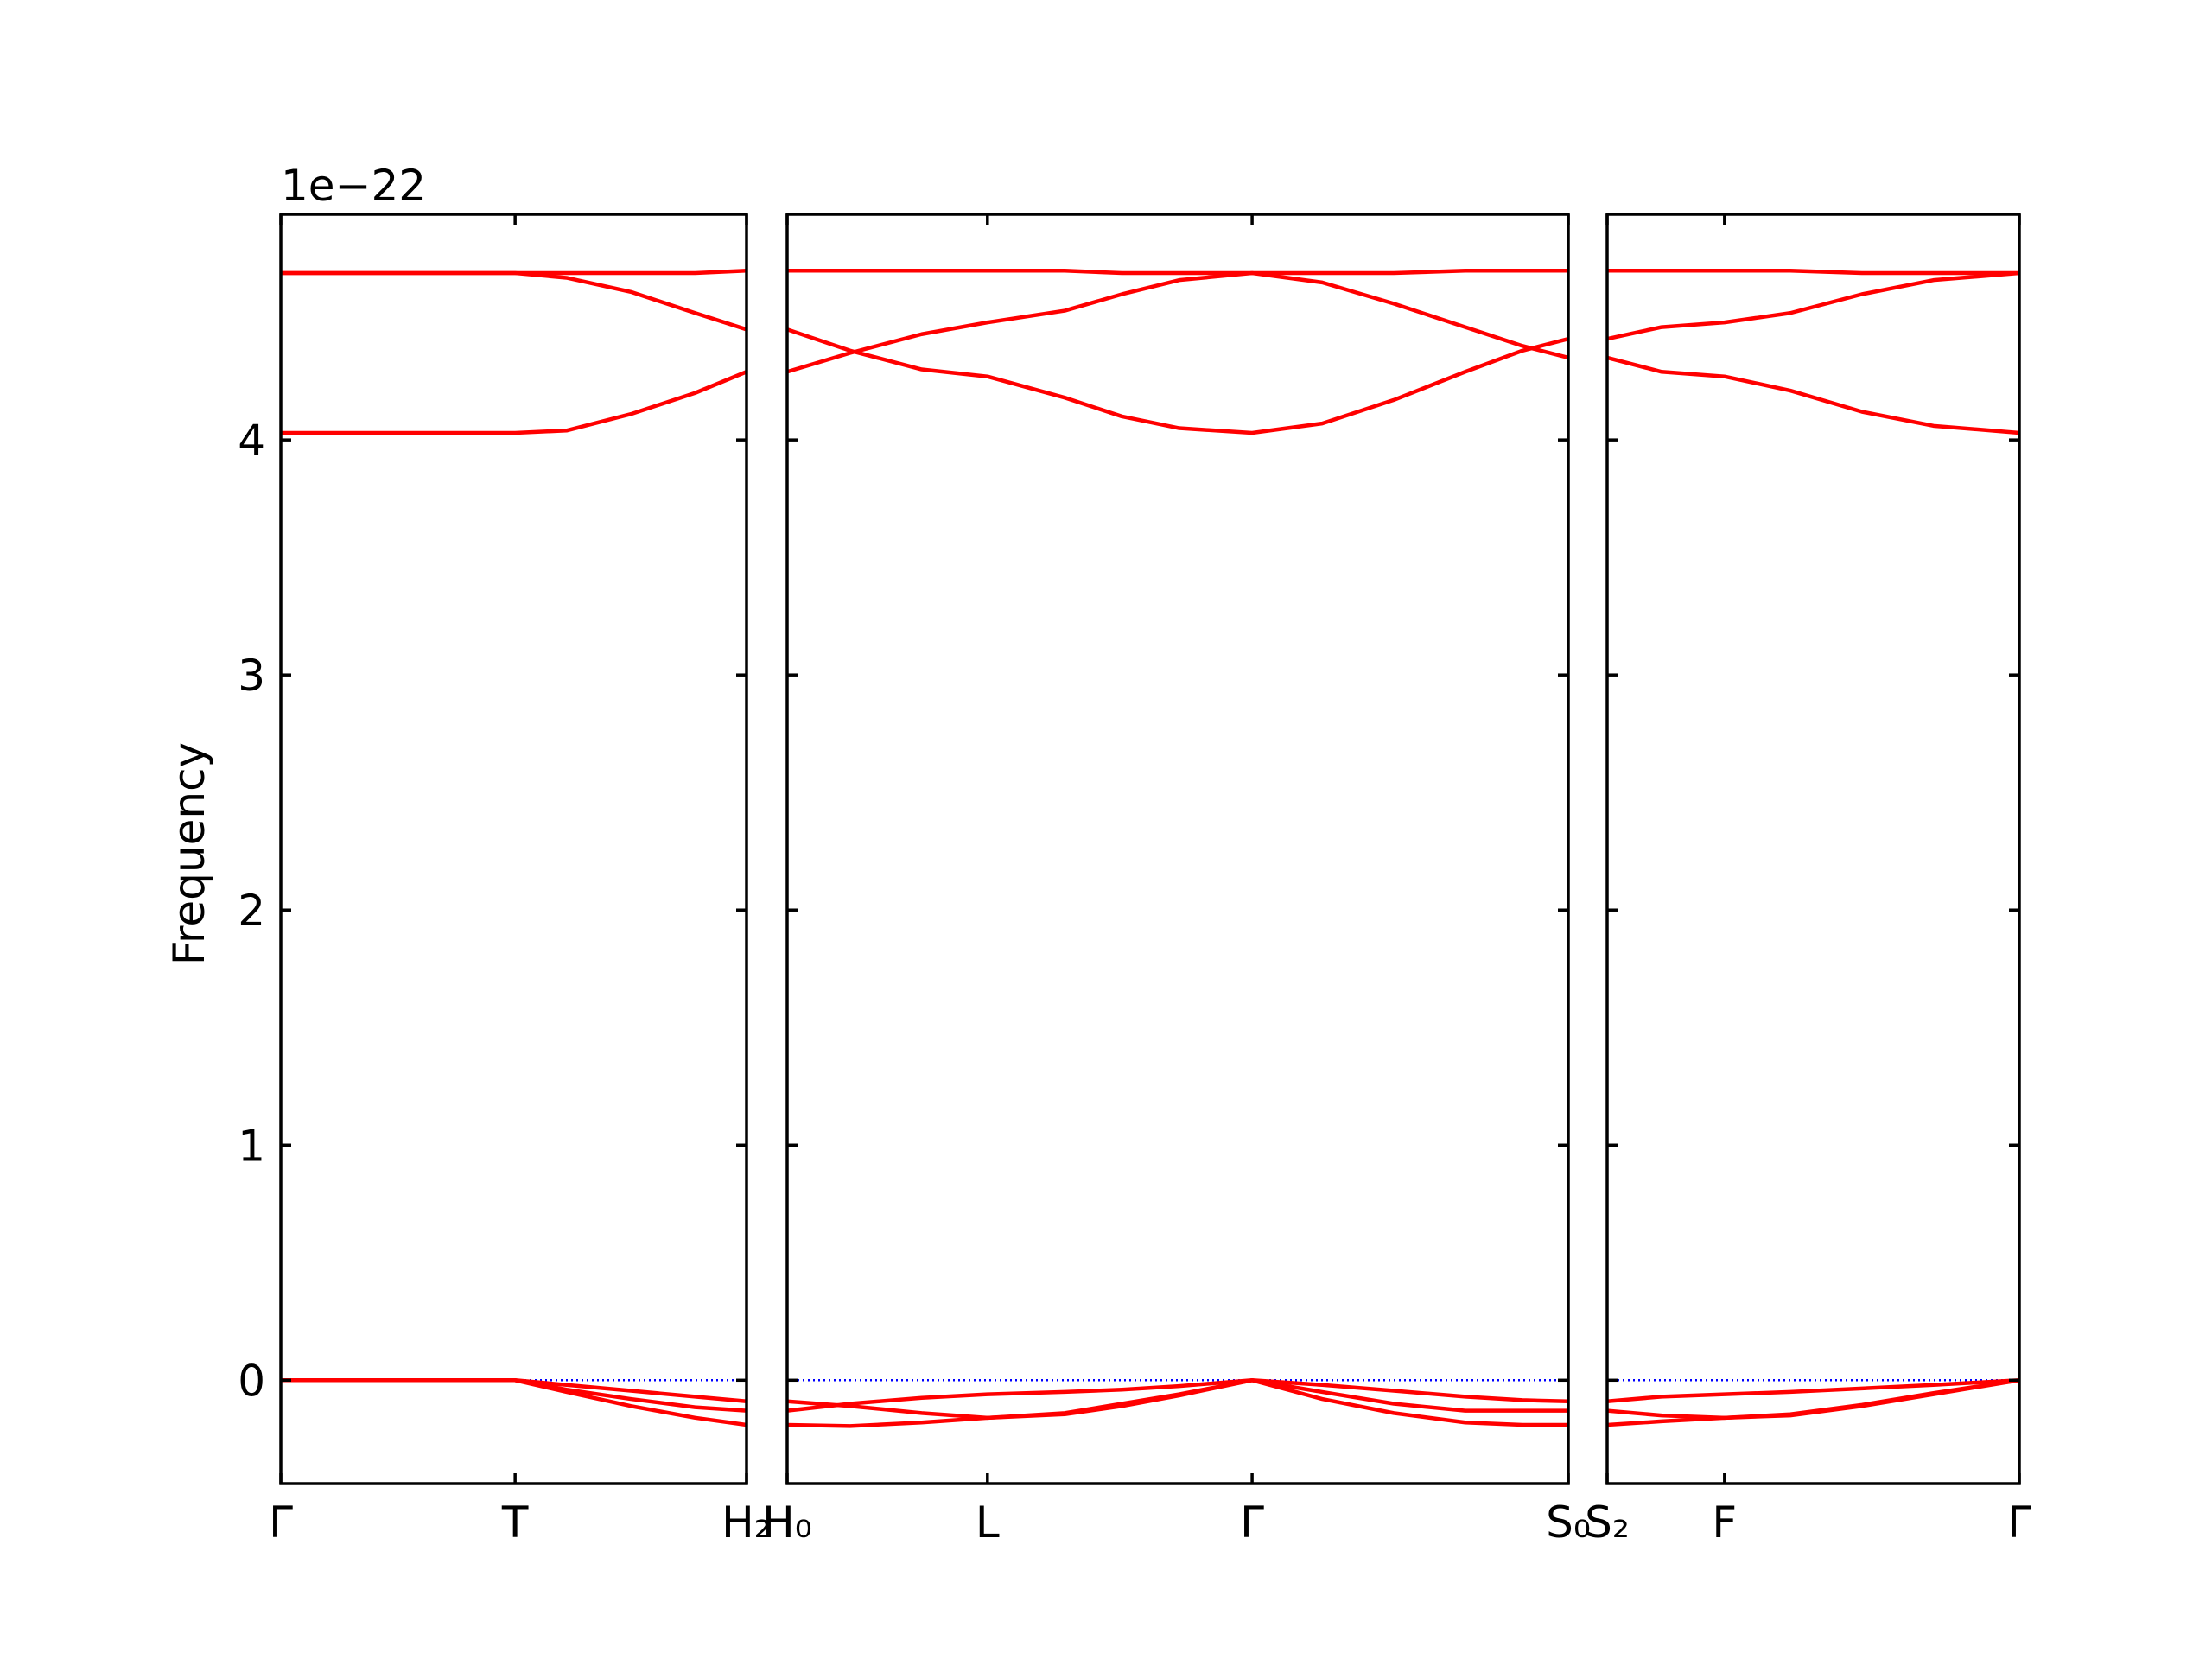  What do you see at coordinates (251, 441) in the screenshot?
I see `y-tick-label: 4` at bounding box center [251, 441].